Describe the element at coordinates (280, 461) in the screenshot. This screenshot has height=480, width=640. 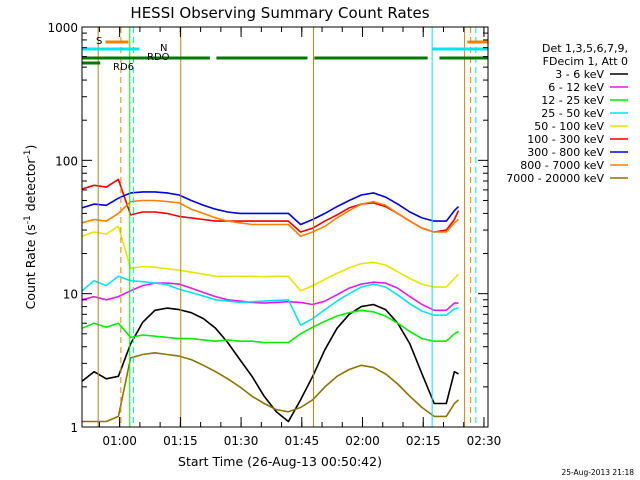
I see `x-axis-label: Start Time (26-Aug-13 00:50:42)` at that location.